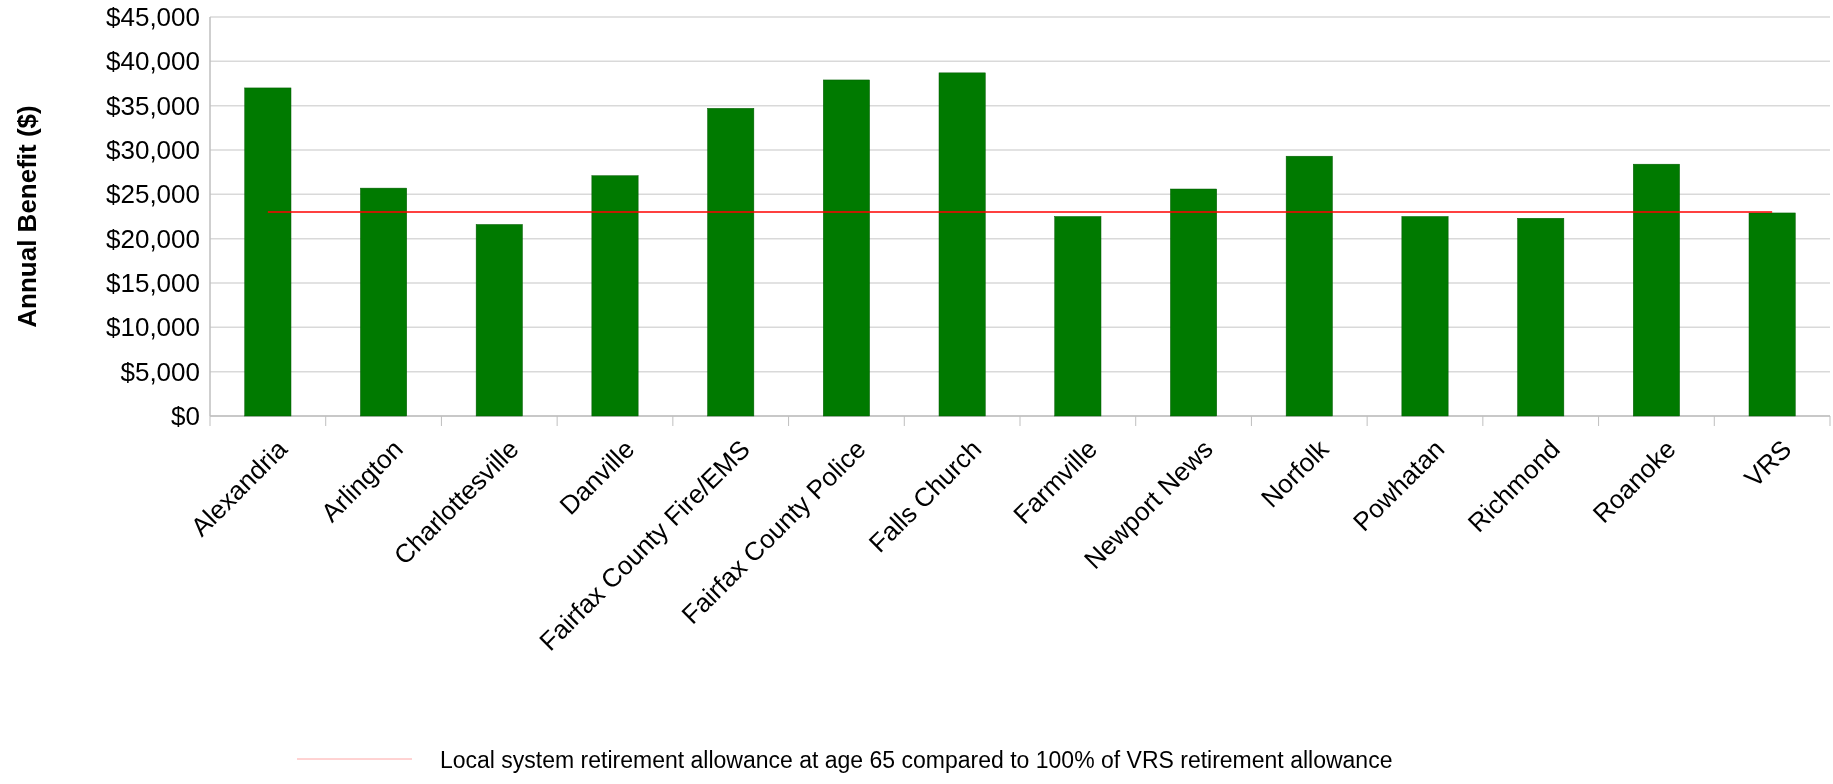 The height and width of the screenshot is (784, 1833). Describe the element at coordinates (916, 760) in the screenshot. I see `legend-label: Local system retirement allowance at age 65 compared to 100% of VRS retirement allowance` at that location.